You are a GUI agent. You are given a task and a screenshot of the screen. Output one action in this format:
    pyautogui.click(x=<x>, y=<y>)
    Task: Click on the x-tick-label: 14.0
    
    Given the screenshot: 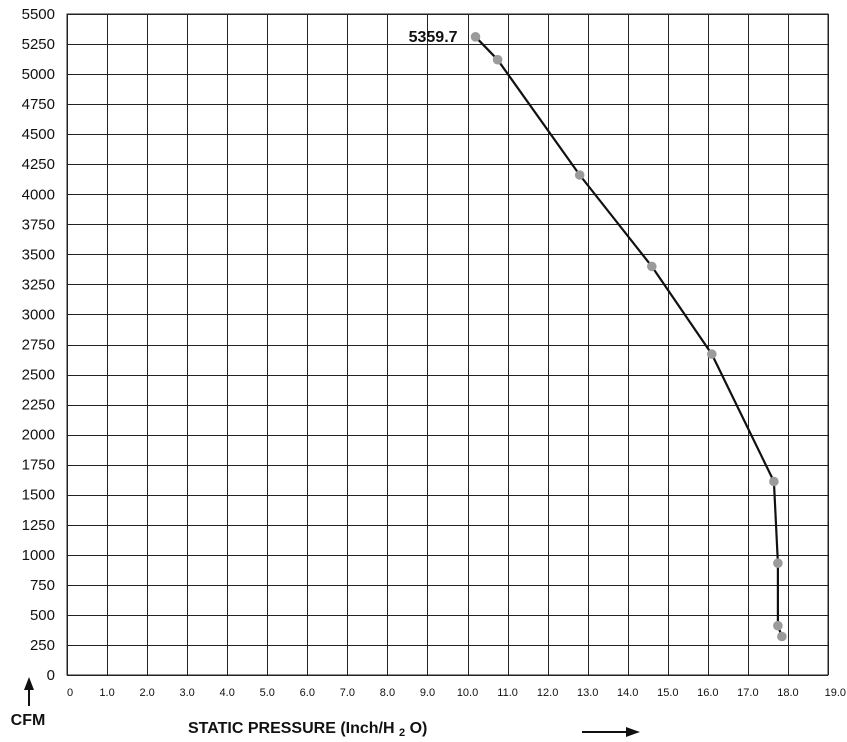 What is the action you would take?
    pyautogui.click(x=627, y=693)
    